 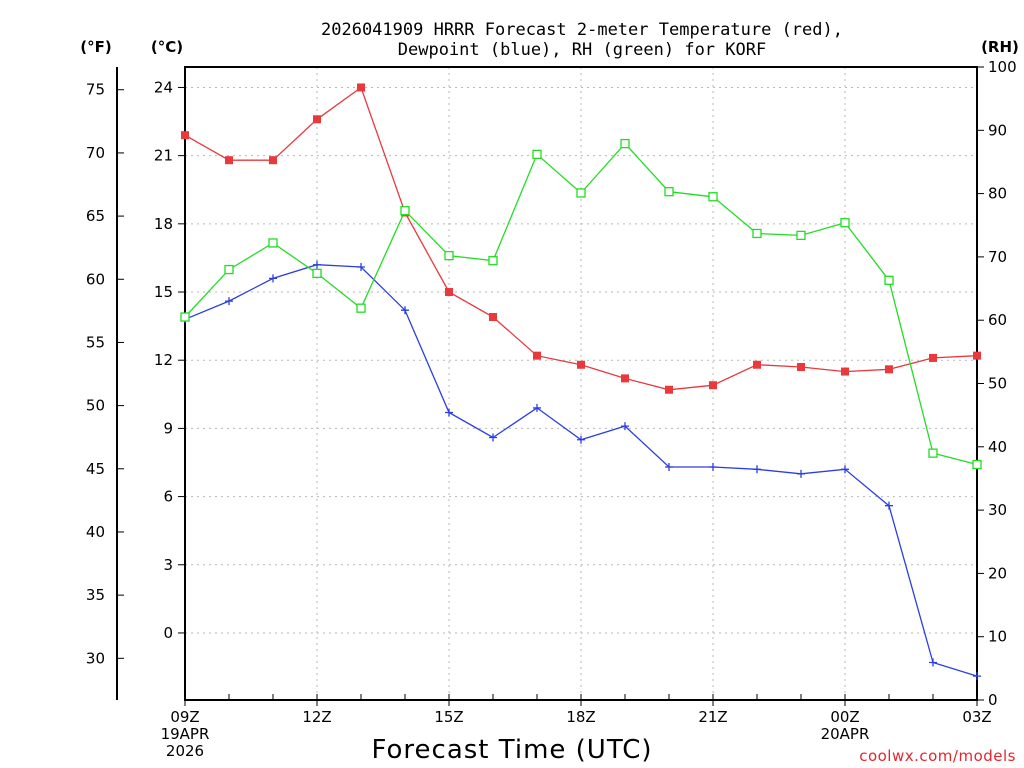 I want to click on chart-title-line2: Dewpoint (blue), RH (green) for KORF, so click(x=582, y=50).